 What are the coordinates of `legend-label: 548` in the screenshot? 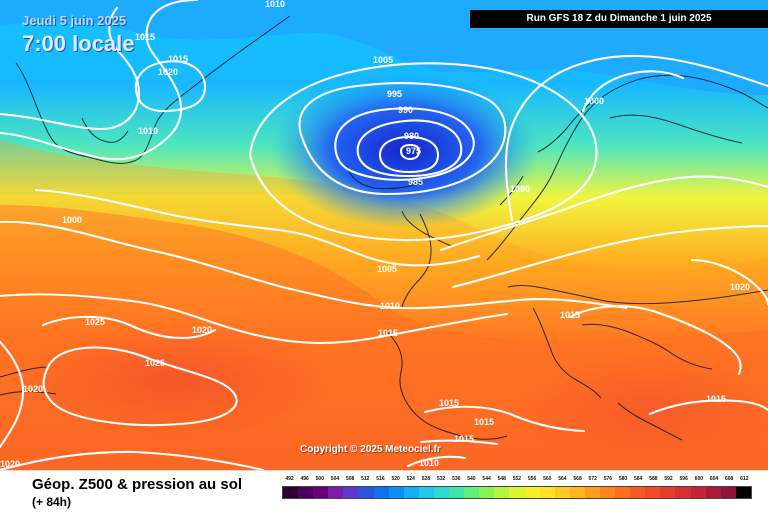 It's located at (501, 479).